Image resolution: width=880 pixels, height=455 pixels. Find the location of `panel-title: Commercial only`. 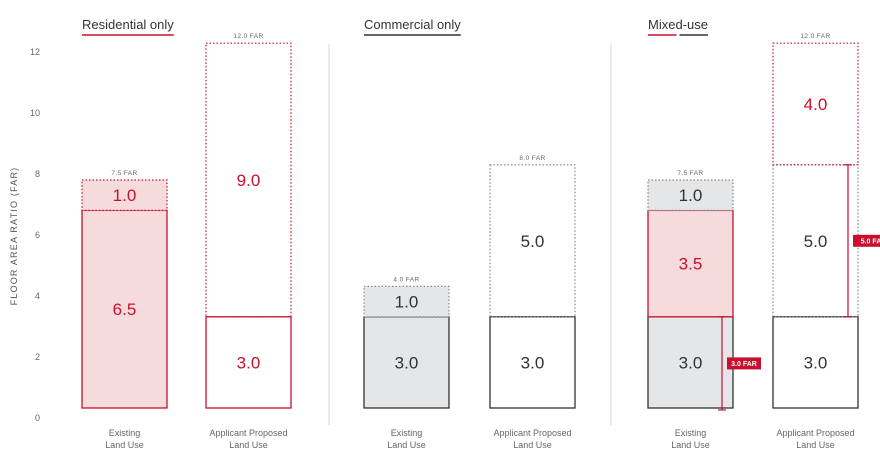

panel-title: Commercial only is located at coordinates (412, 24).